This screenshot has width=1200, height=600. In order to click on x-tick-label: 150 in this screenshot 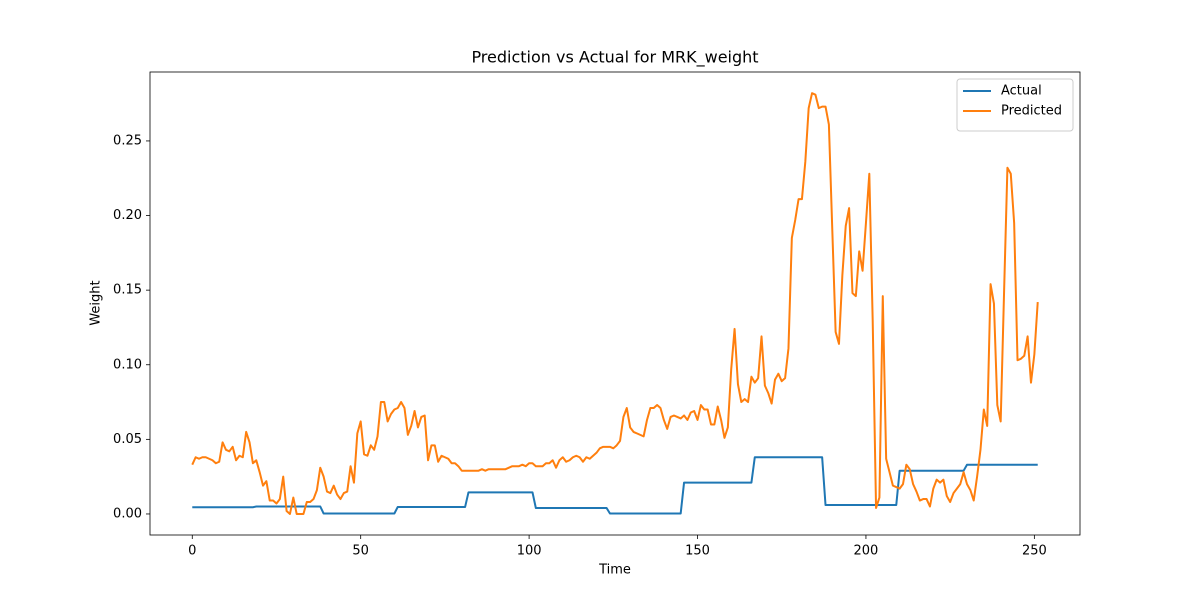, I will do `click(697, 551)`.